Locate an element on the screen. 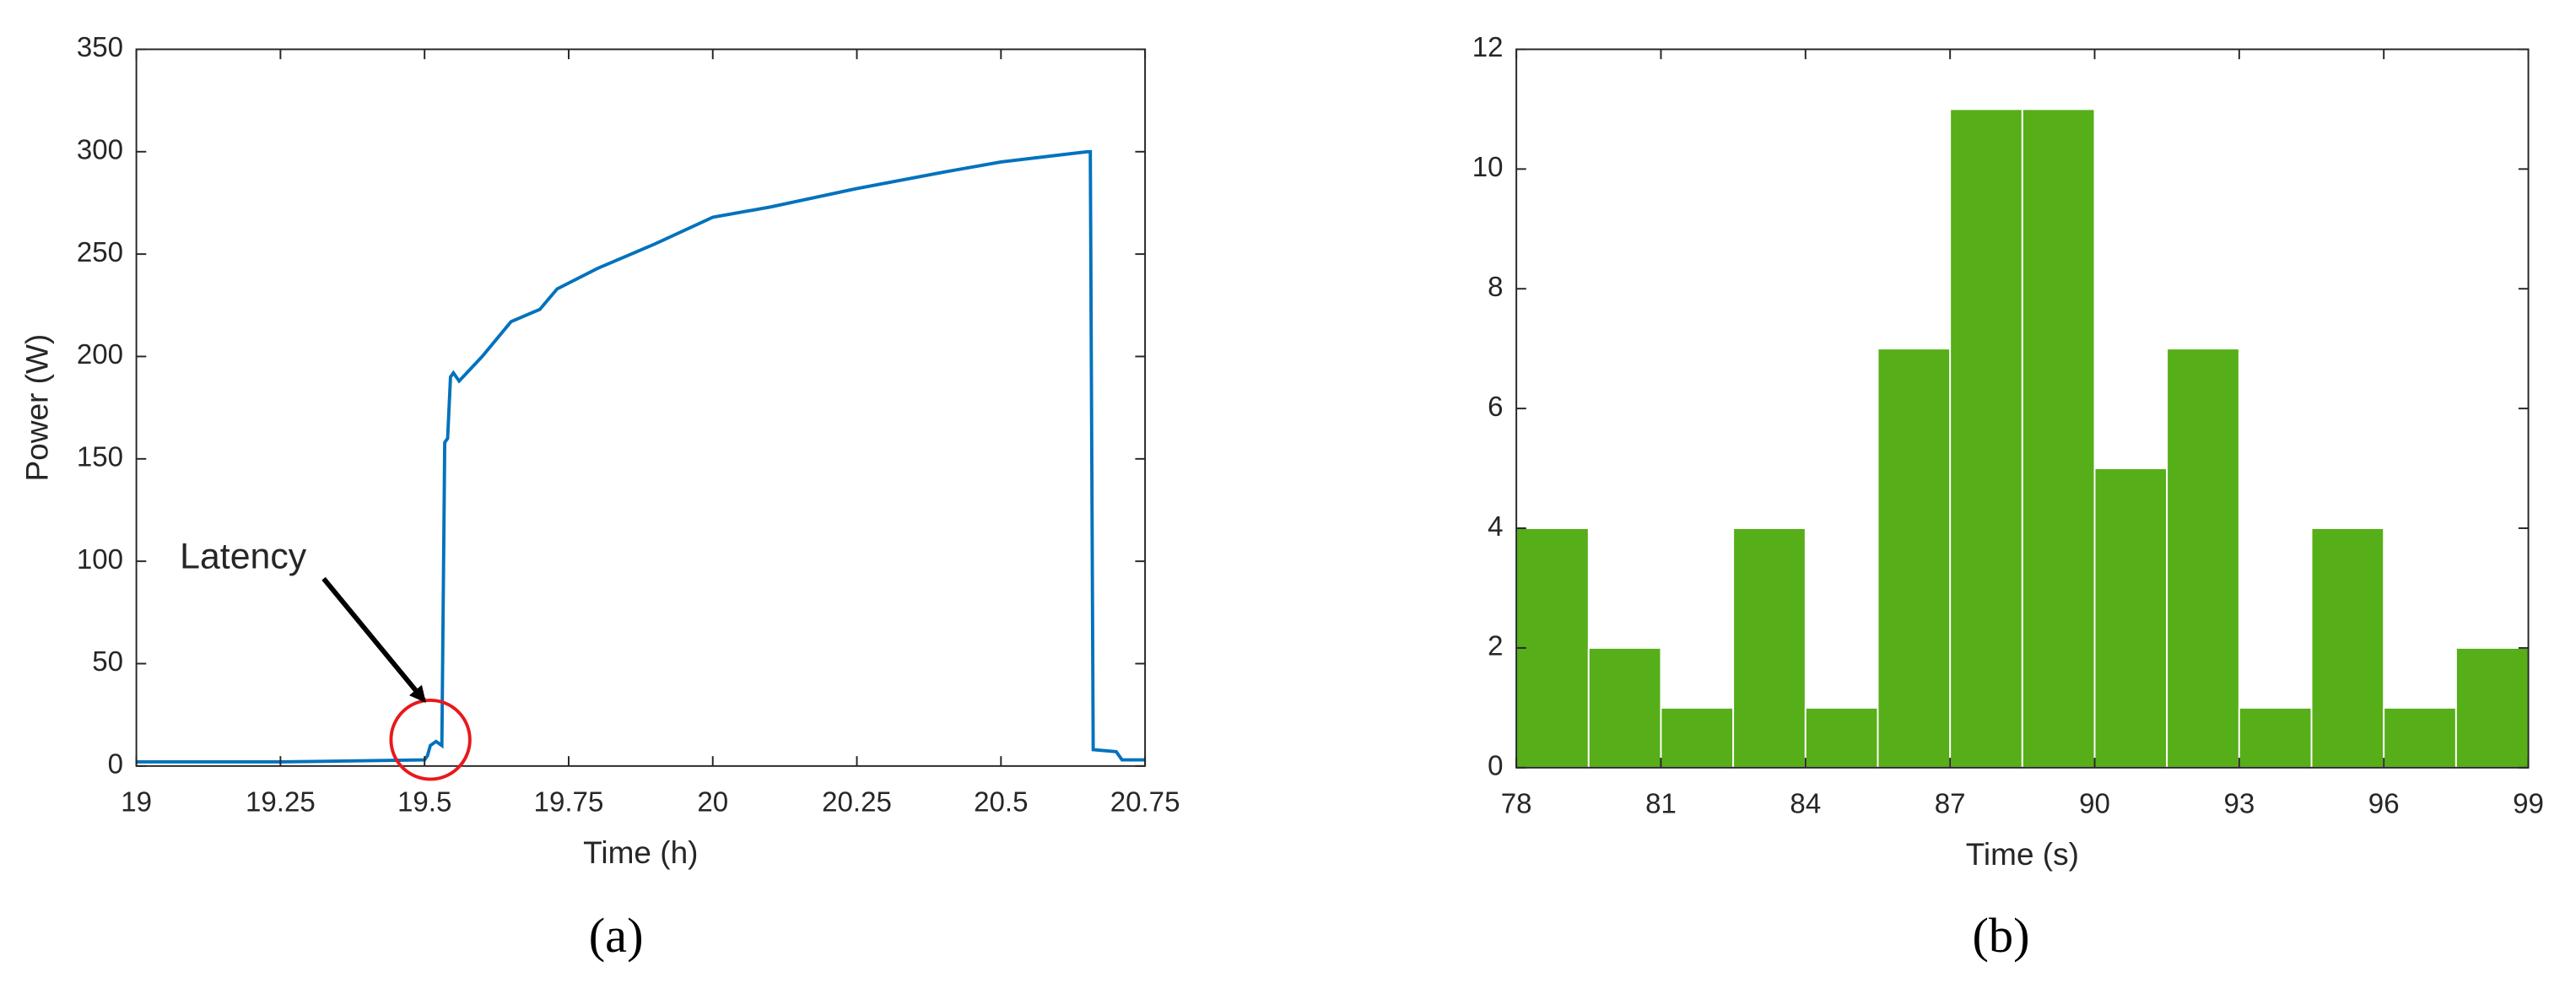  x-tick-label: 19.75 is located at coordinates (569, 802).